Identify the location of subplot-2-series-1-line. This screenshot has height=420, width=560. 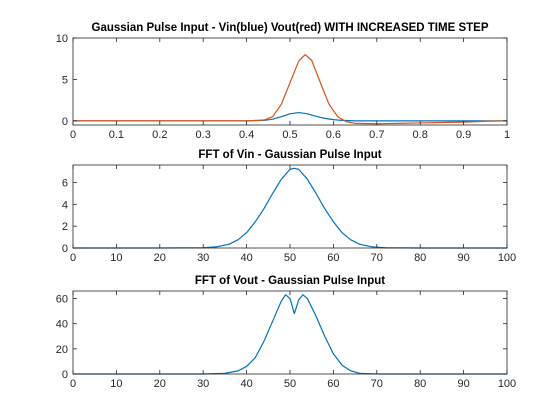
(290, 208).